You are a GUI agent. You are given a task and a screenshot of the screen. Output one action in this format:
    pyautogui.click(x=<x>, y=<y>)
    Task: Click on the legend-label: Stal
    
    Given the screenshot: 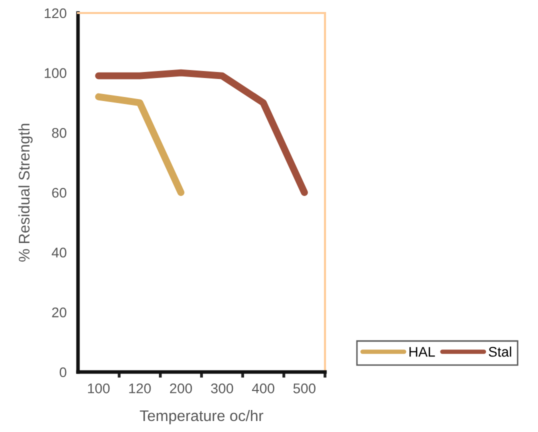 What is the action you would take?
    pyautogui.click(x=500, y=351)
    